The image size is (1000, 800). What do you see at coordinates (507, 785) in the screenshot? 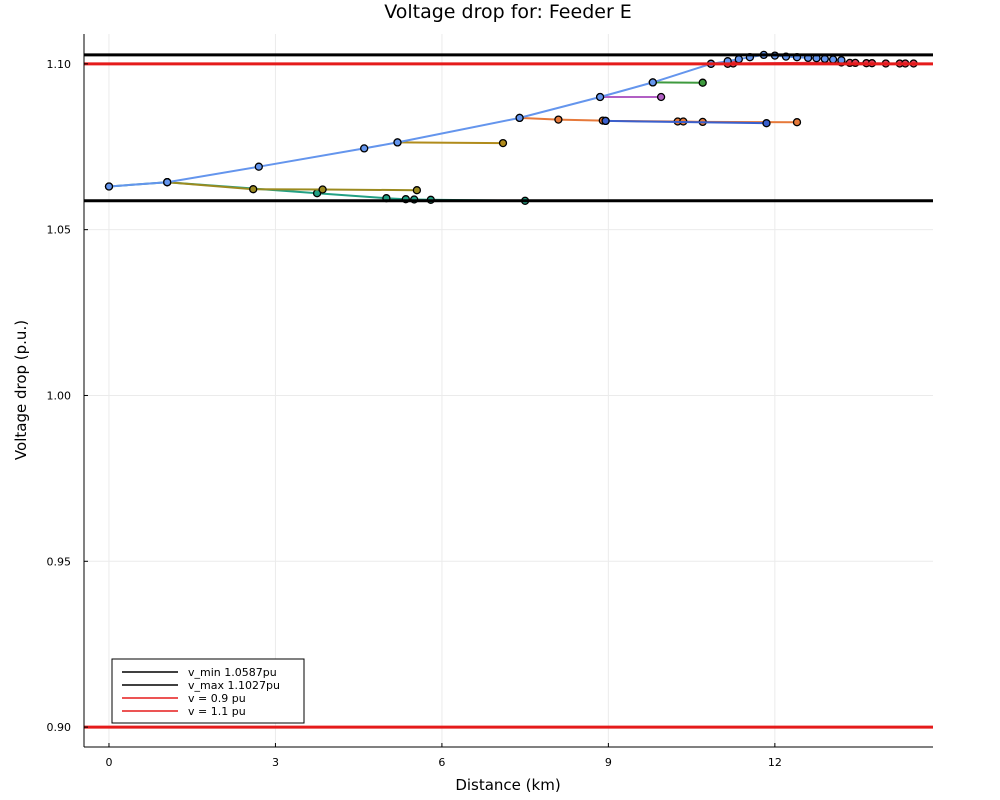
I see `x-axis-label: Distance (km)` at bounding box center [507, 785].